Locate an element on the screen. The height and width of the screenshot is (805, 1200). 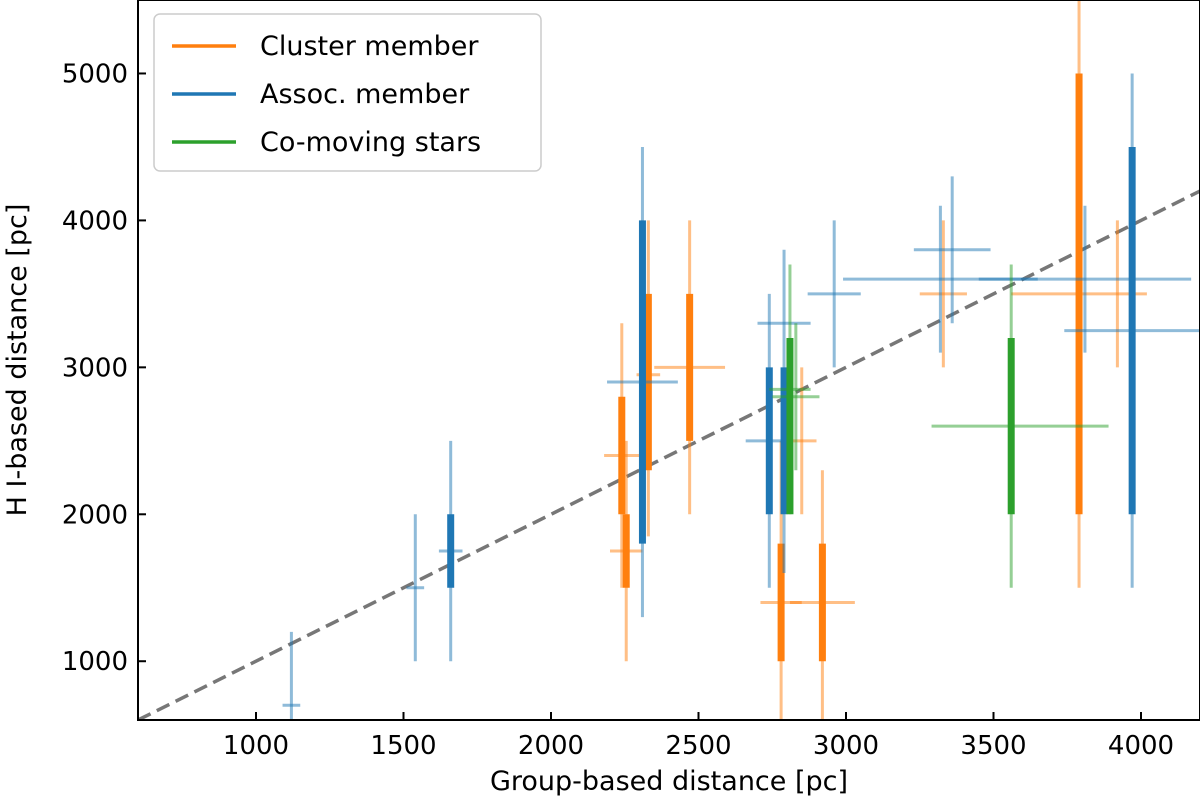
y-tick-label: 2000 is located at coordinates (95, 515).